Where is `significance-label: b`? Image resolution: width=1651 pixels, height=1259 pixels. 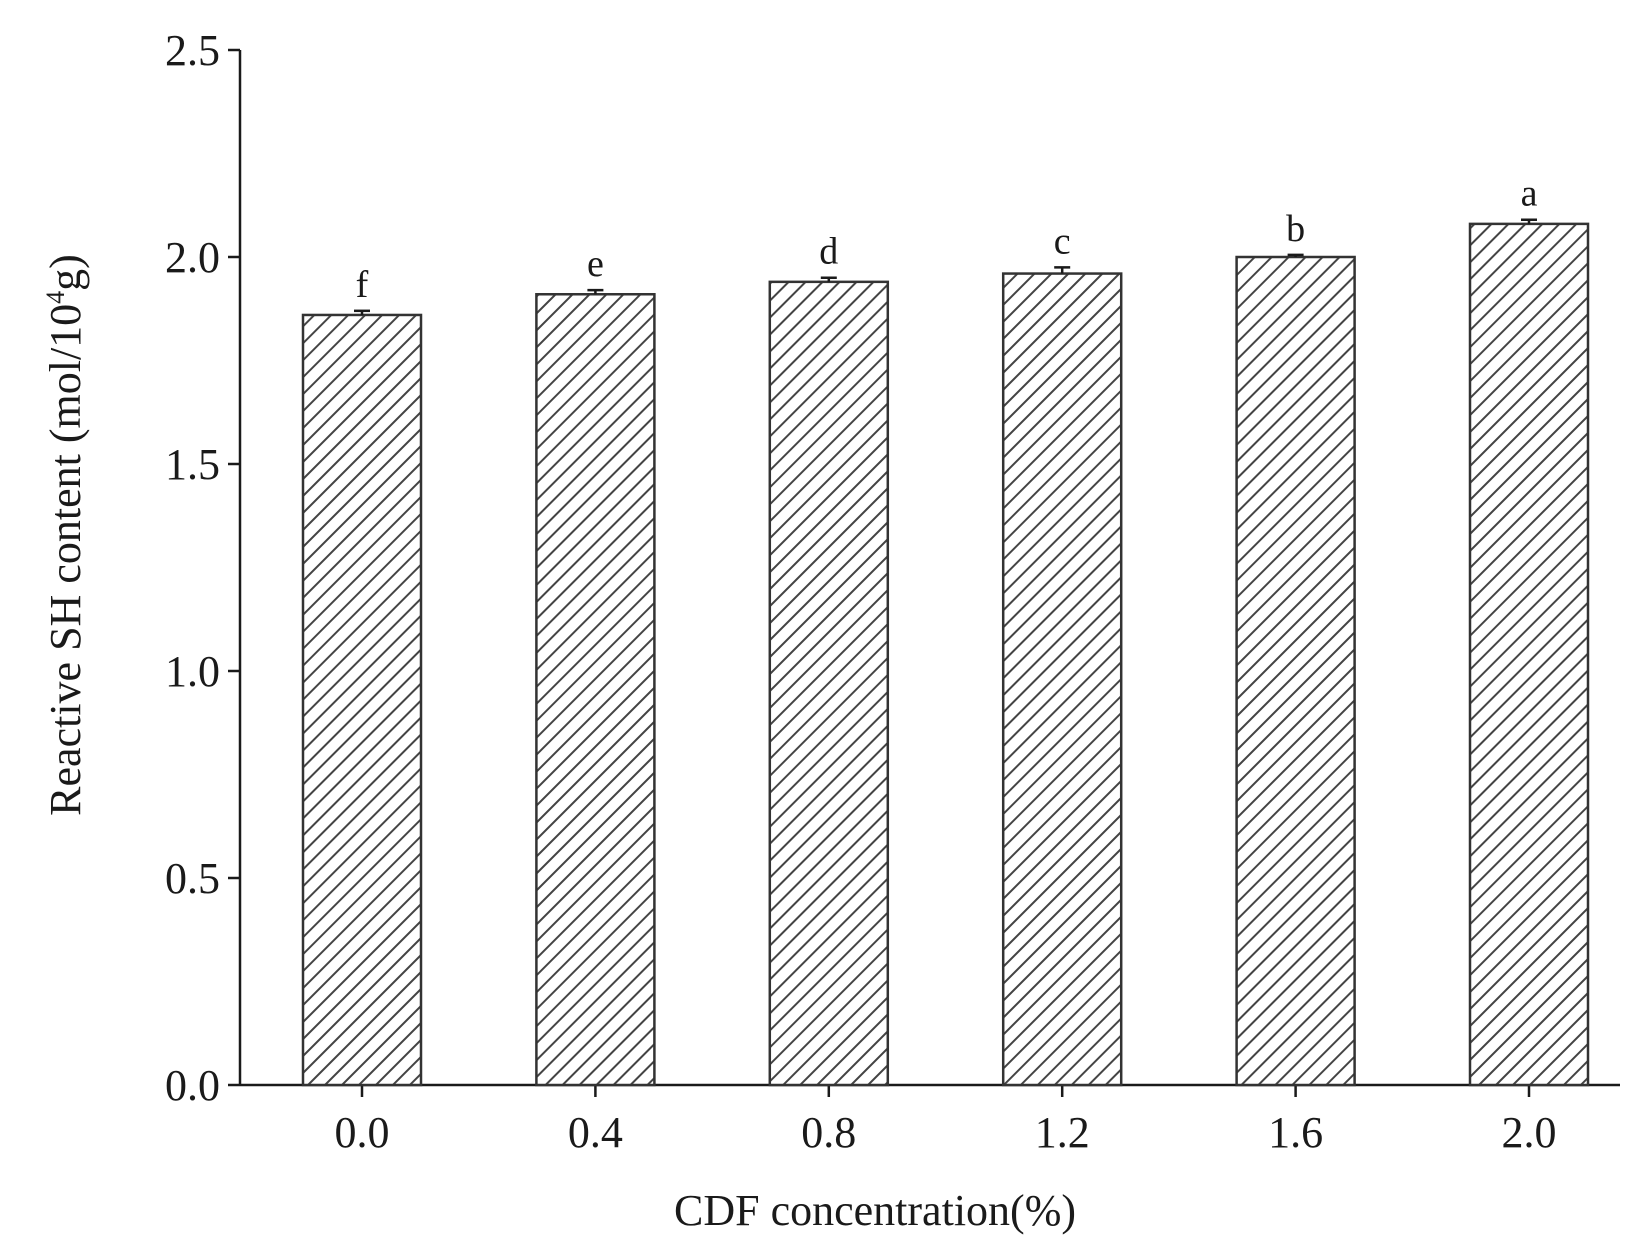
significance-label: b is located at coordinates (1295, 229).